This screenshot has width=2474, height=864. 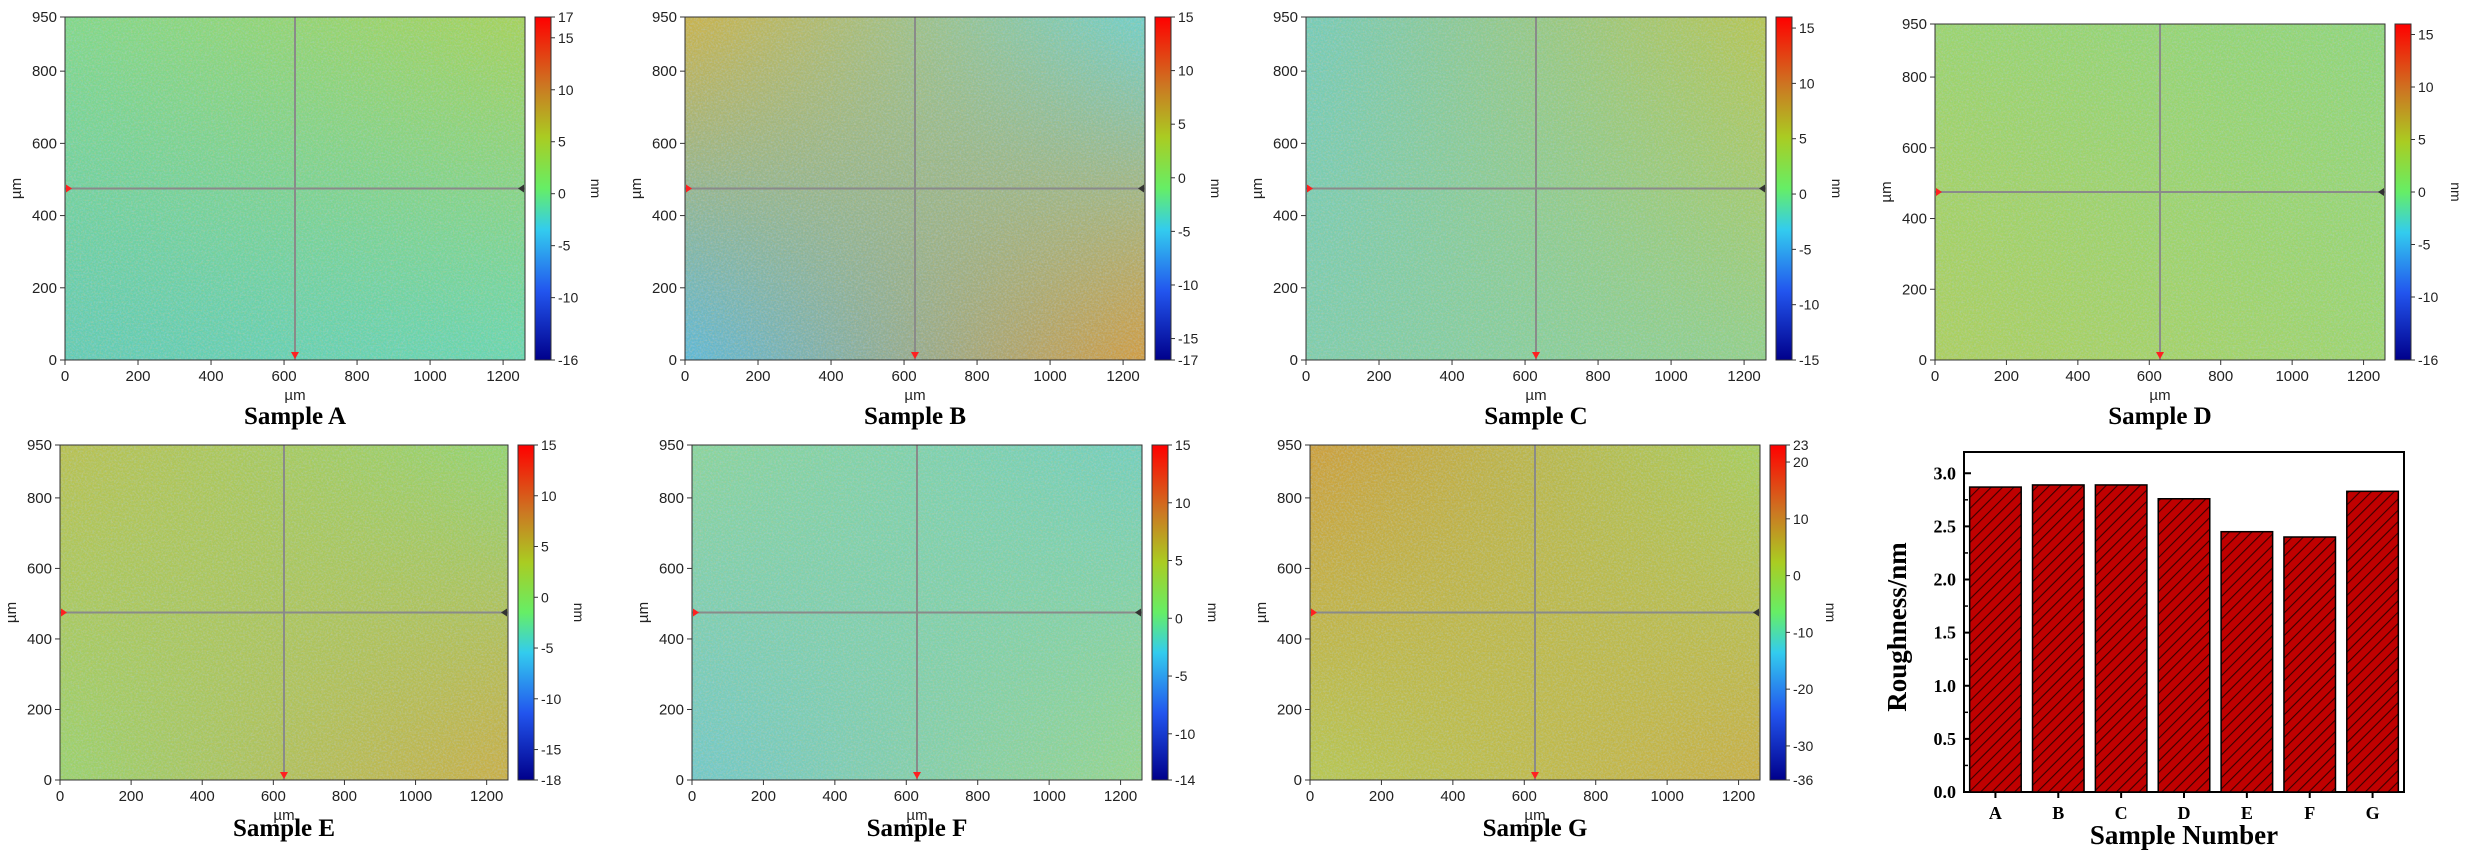 What do you see at coordinates (551, 780) in the screenshot?
I see `colorbar-tick-label: -18` at bounding box center [551, 780].